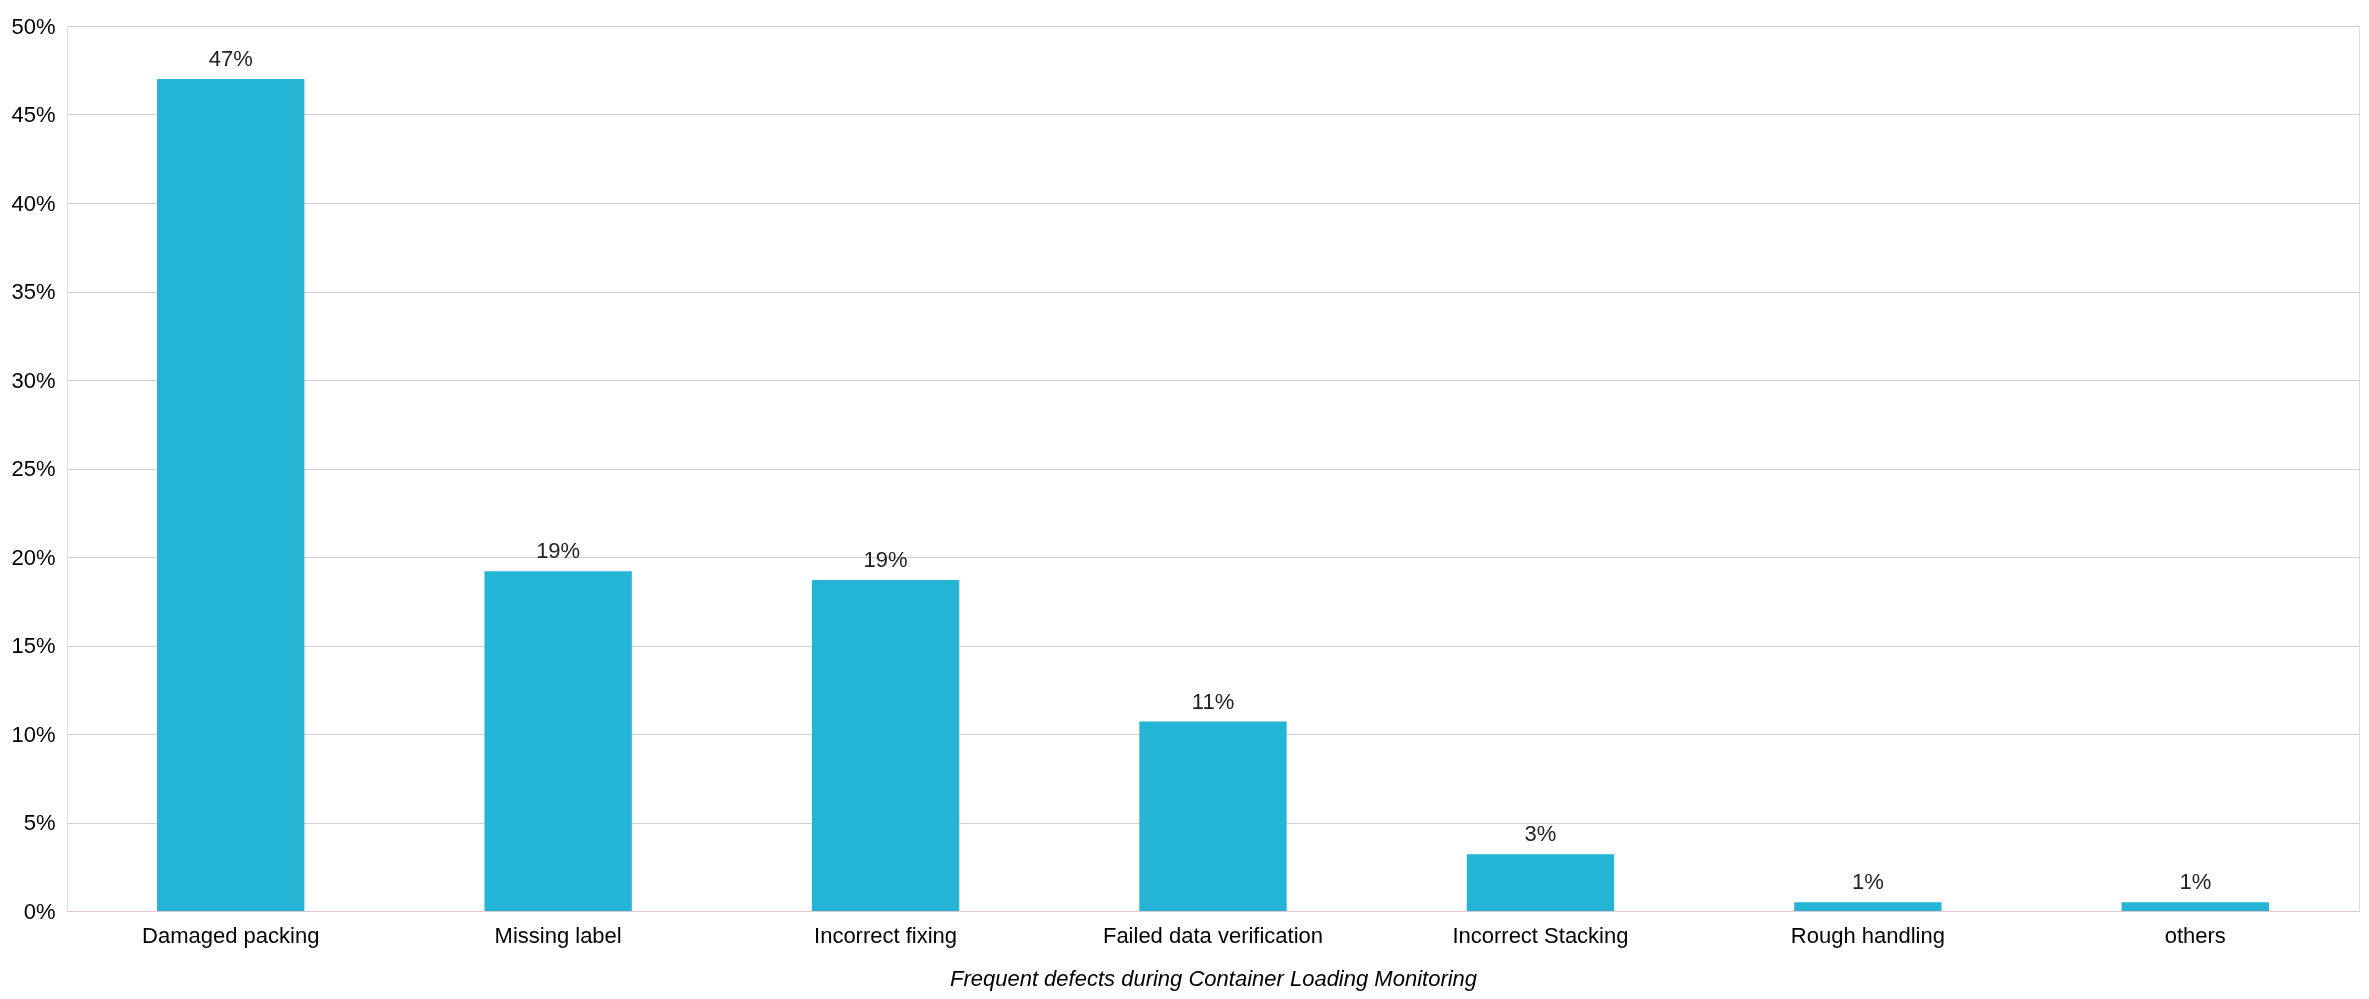 This screenshot has height=999, width=2369. What do you see at coordinates (886, 935) in the screenshot?
I see `x-tick-label: Incorrect fixing` at bounding box center [886, 935].